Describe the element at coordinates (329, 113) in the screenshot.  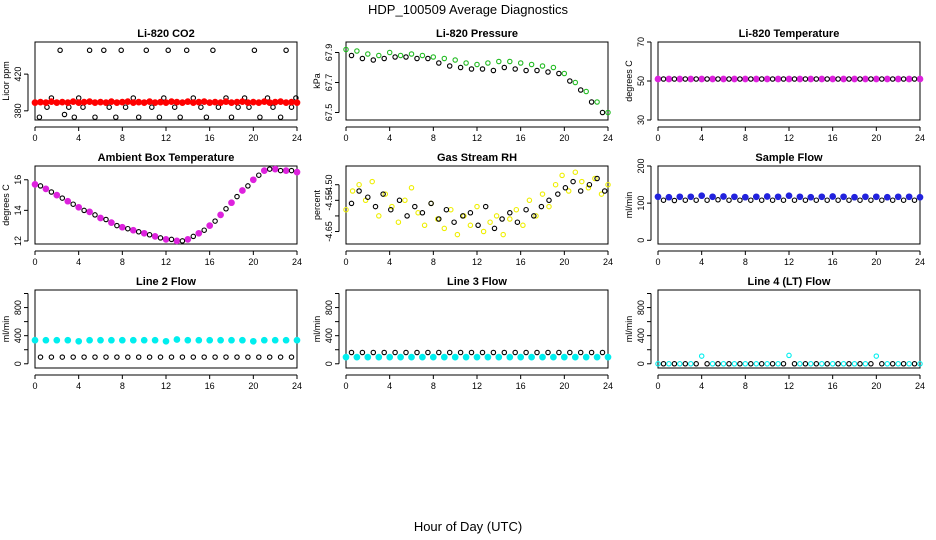
I see `y-tick-label: 67.5` at that location.